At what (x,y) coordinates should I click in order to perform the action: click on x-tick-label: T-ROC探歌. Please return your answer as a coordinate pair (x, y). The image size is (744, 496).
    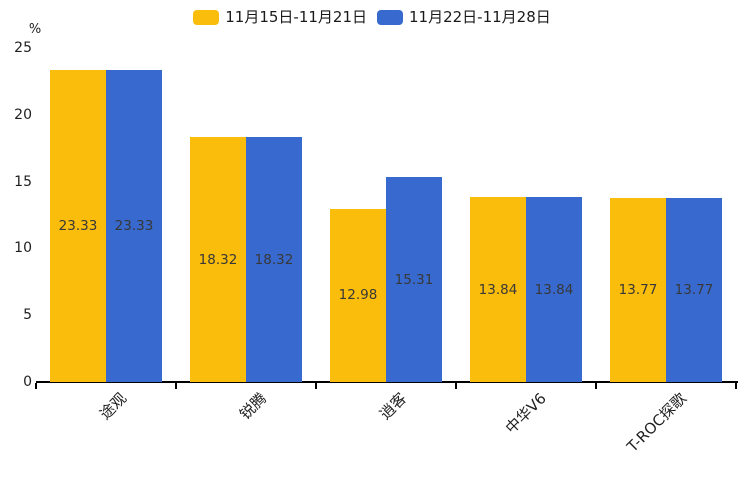
    Looking at the image, I should click on (657, 422).